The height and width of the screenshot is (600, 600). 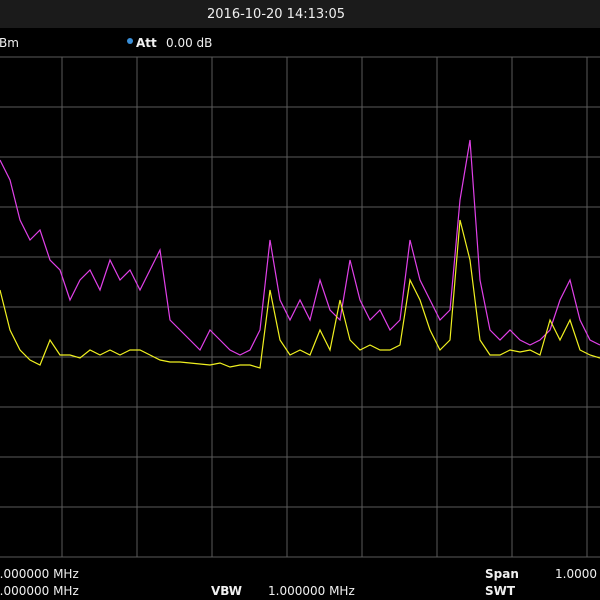 I want to click on rbw-value: 1.000000 MHz, so click(x=39, y=574).